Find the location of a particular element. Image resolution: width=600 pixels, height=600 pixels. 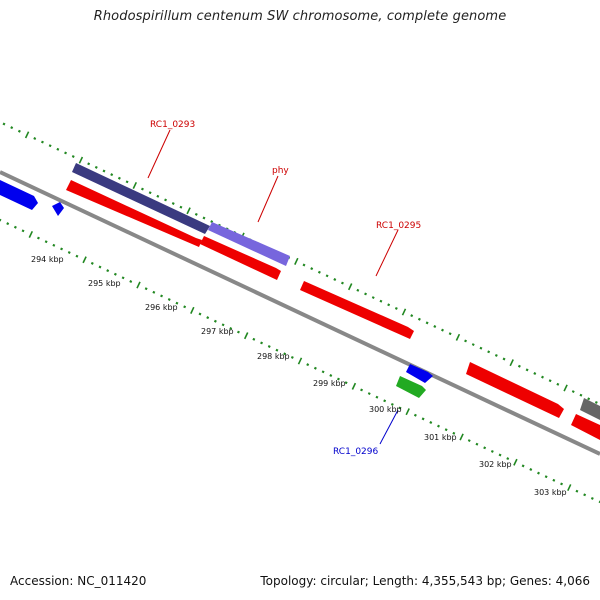

kbp-label: 298 kbp is located at coordinates (273, 356).